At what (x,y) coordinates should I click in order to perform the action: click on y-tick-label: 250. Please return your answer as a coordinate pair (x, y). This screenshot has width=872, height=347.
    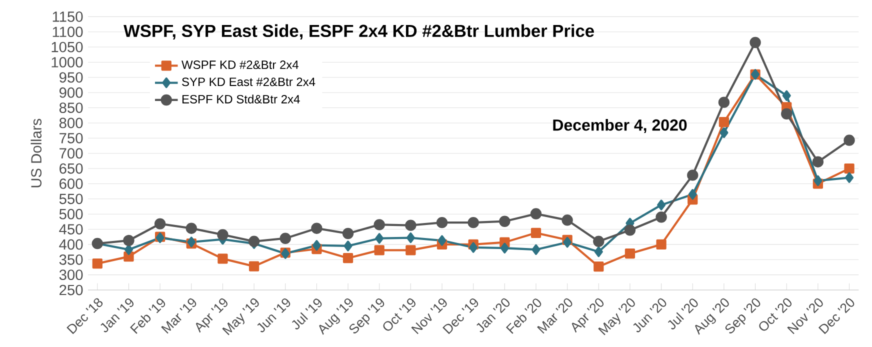
    Looking at the image, I should click on (71, 290).